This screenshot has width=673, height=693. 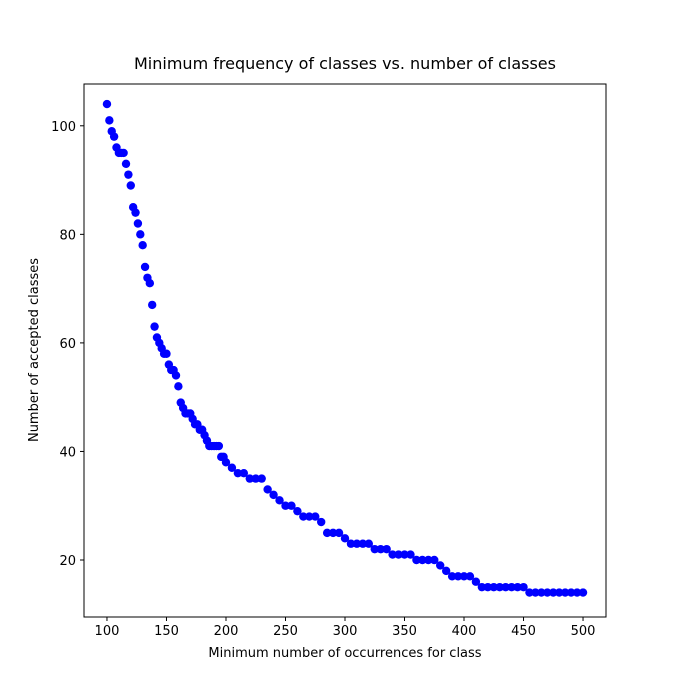 I want to click on x-tick-label: 300, so click(x=345, y=631).